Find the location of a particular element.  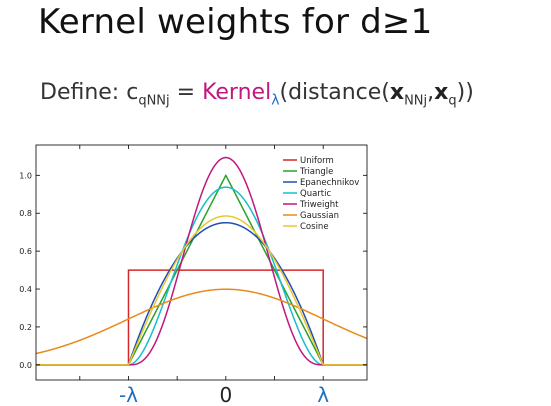

series-line-gaussian is located at coordinates (201, 321).